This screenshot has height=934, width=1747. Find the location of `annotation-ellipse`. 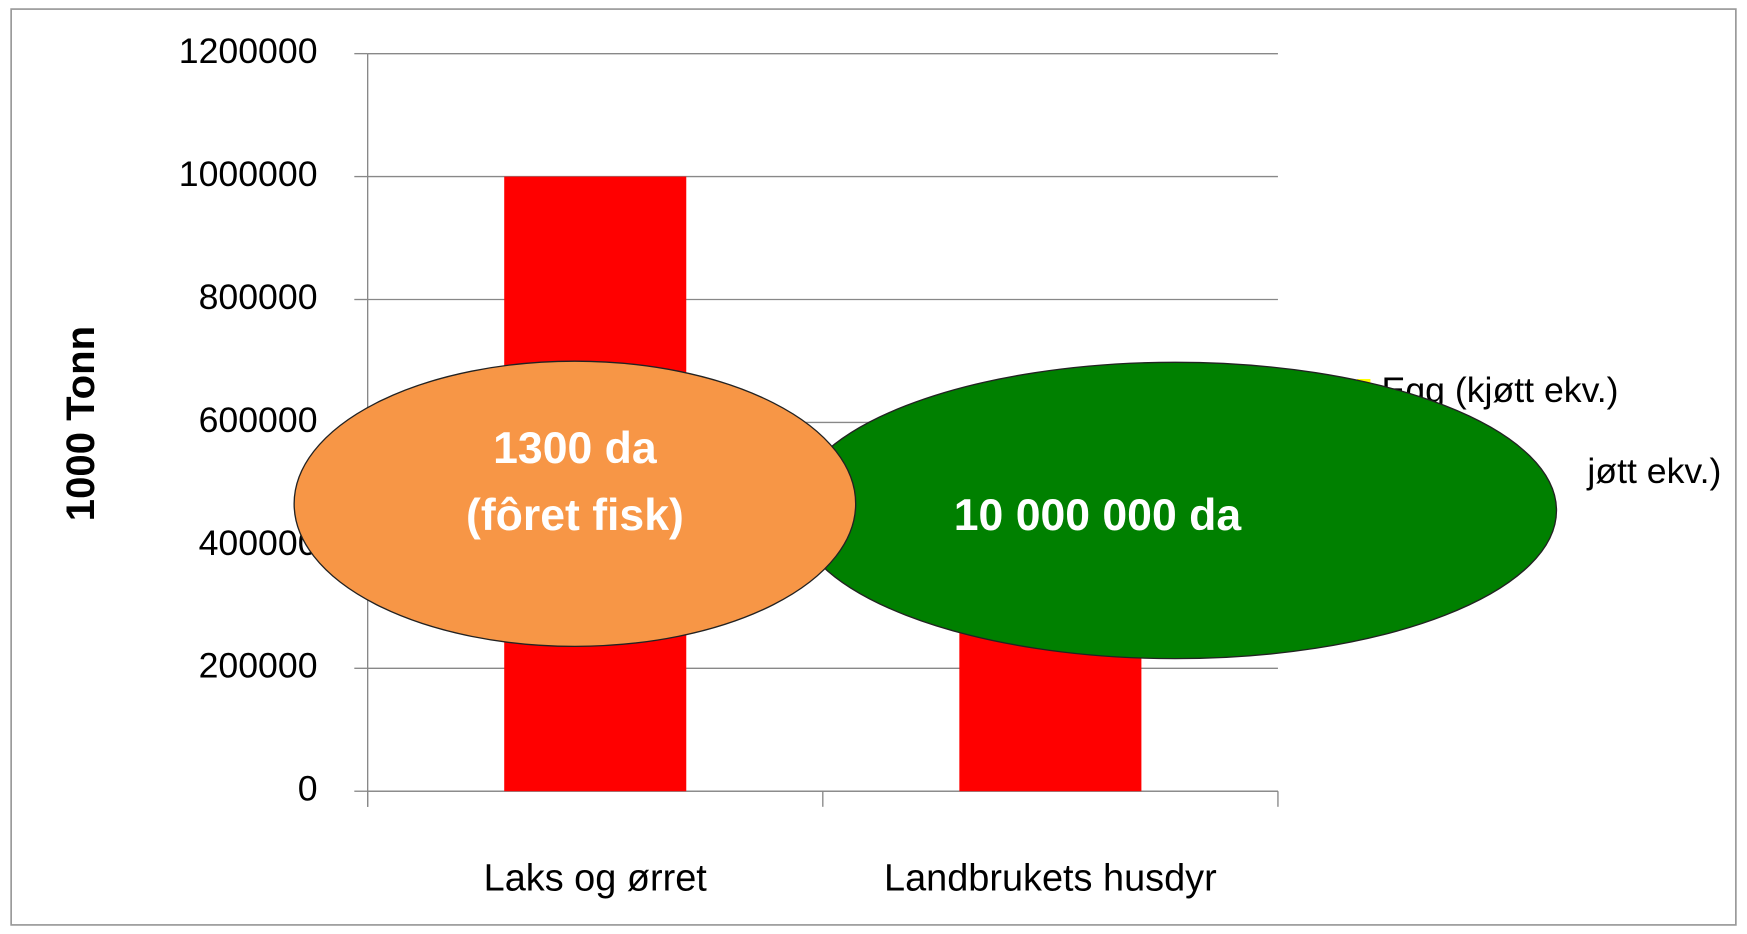

annotation-ellipse is located at coordinates (575, 504).